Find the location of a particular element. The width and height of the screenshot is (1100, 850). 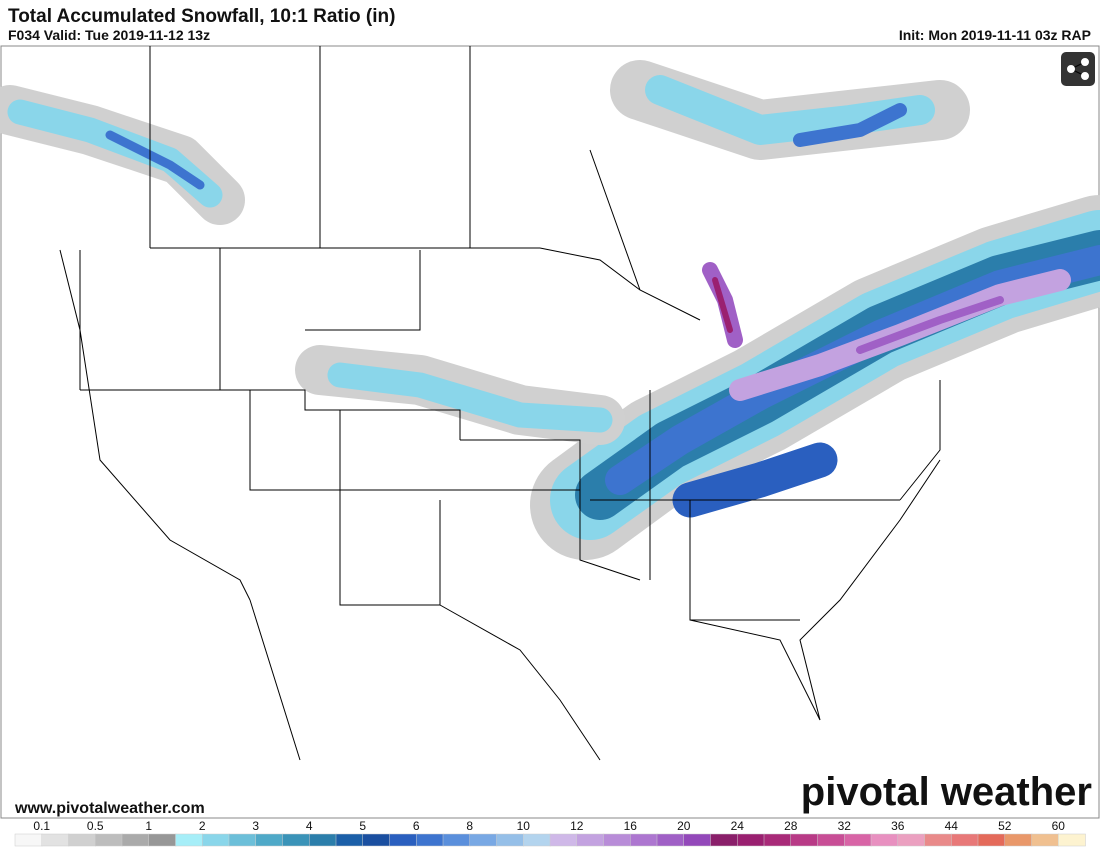

legend-label: 52 is located at coordinates (1005, 826).